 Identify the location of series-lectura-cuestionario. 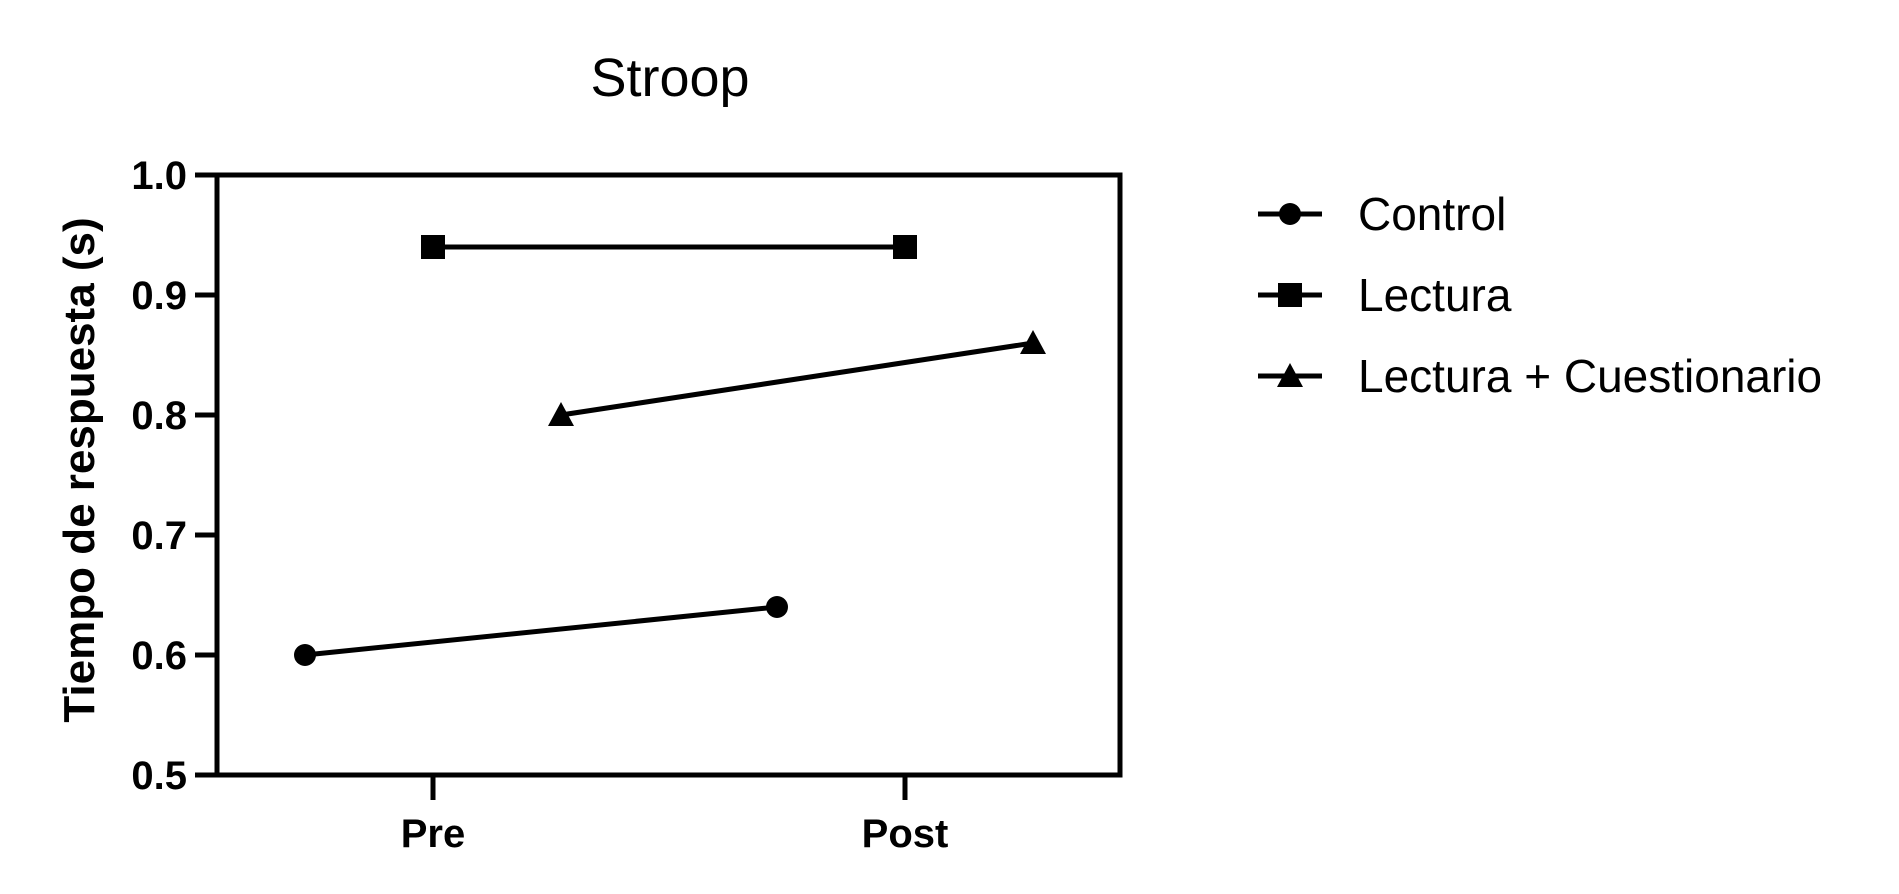
(797, 378).